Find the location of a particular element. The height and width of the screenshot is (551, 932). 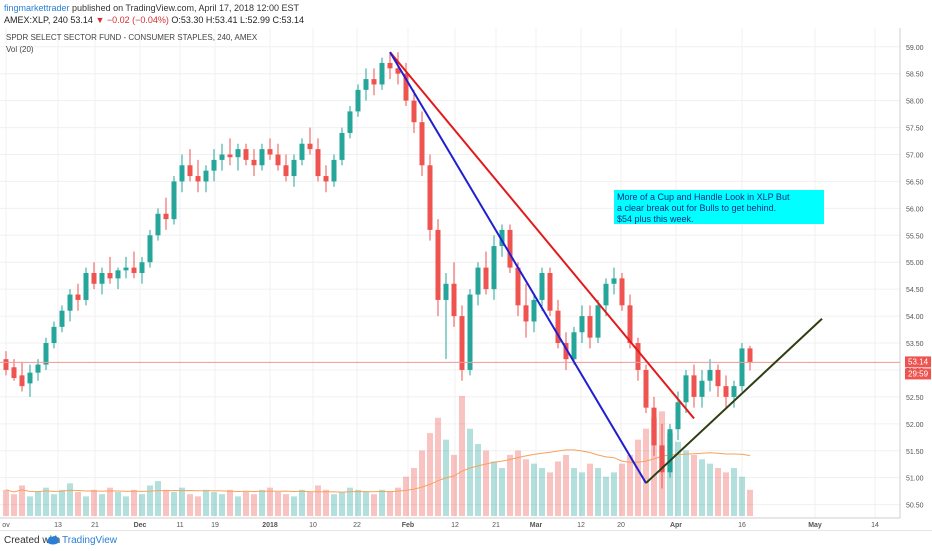

volume-label: Vol (20) is located at coordinates (20, 49).